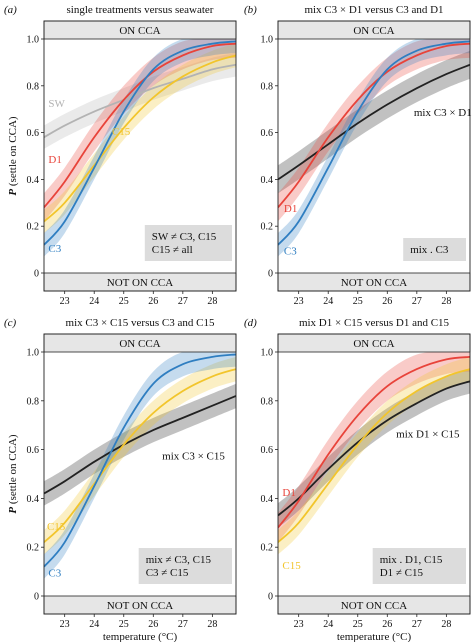 The image size is (474, 642). I want to click on series-label: mix D1 × C15, so click(428, 434).